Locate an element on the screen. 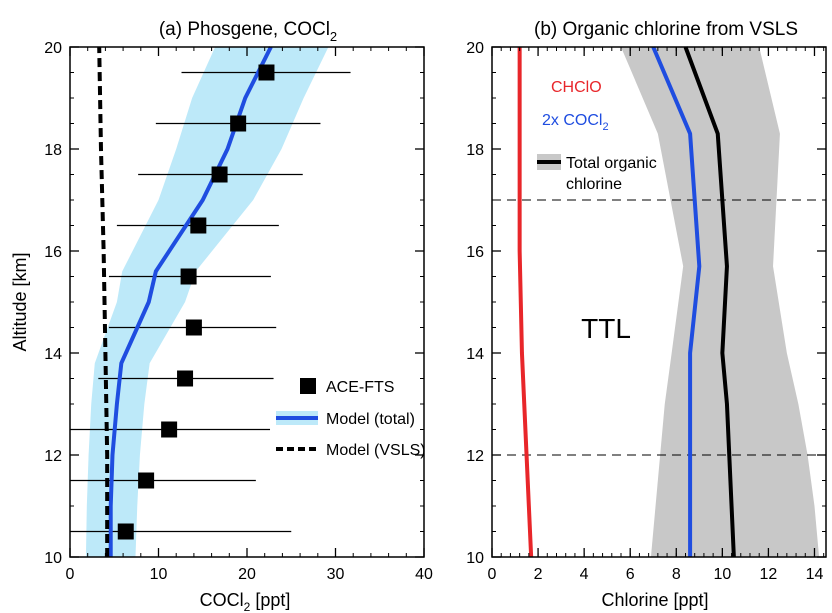  panel-b-y-tick-label: 14 is located at coordinates (475, 354).